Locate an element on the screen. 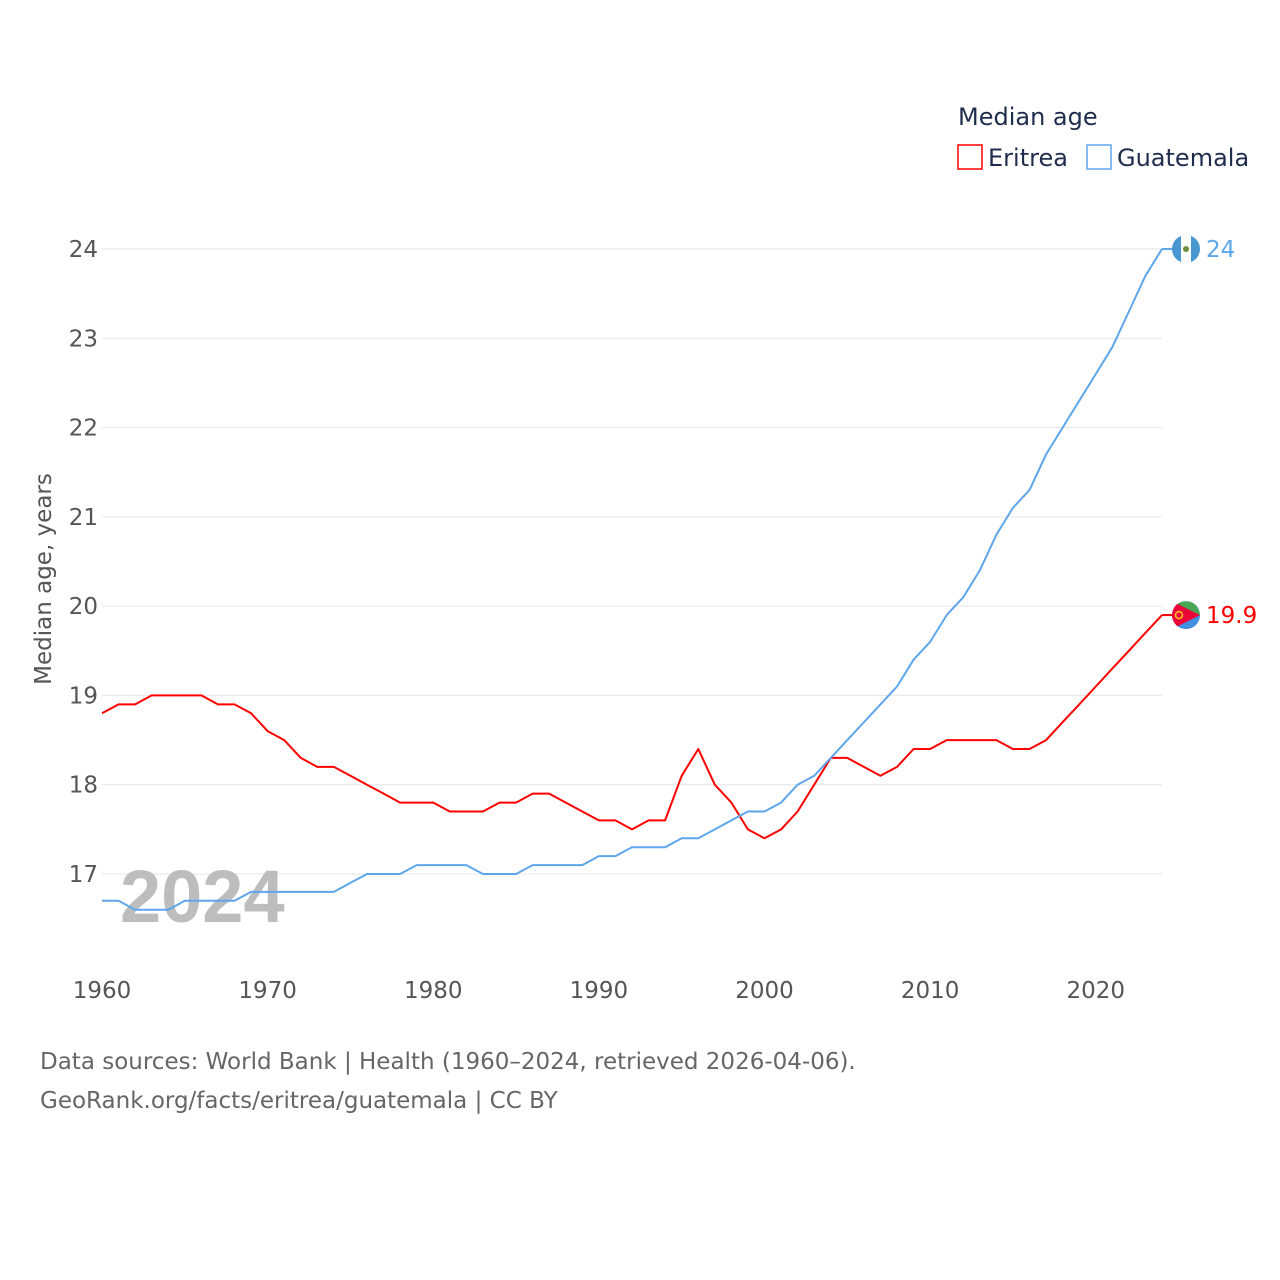  x-tick-label: 1960 is located at coordinates (102, 991).